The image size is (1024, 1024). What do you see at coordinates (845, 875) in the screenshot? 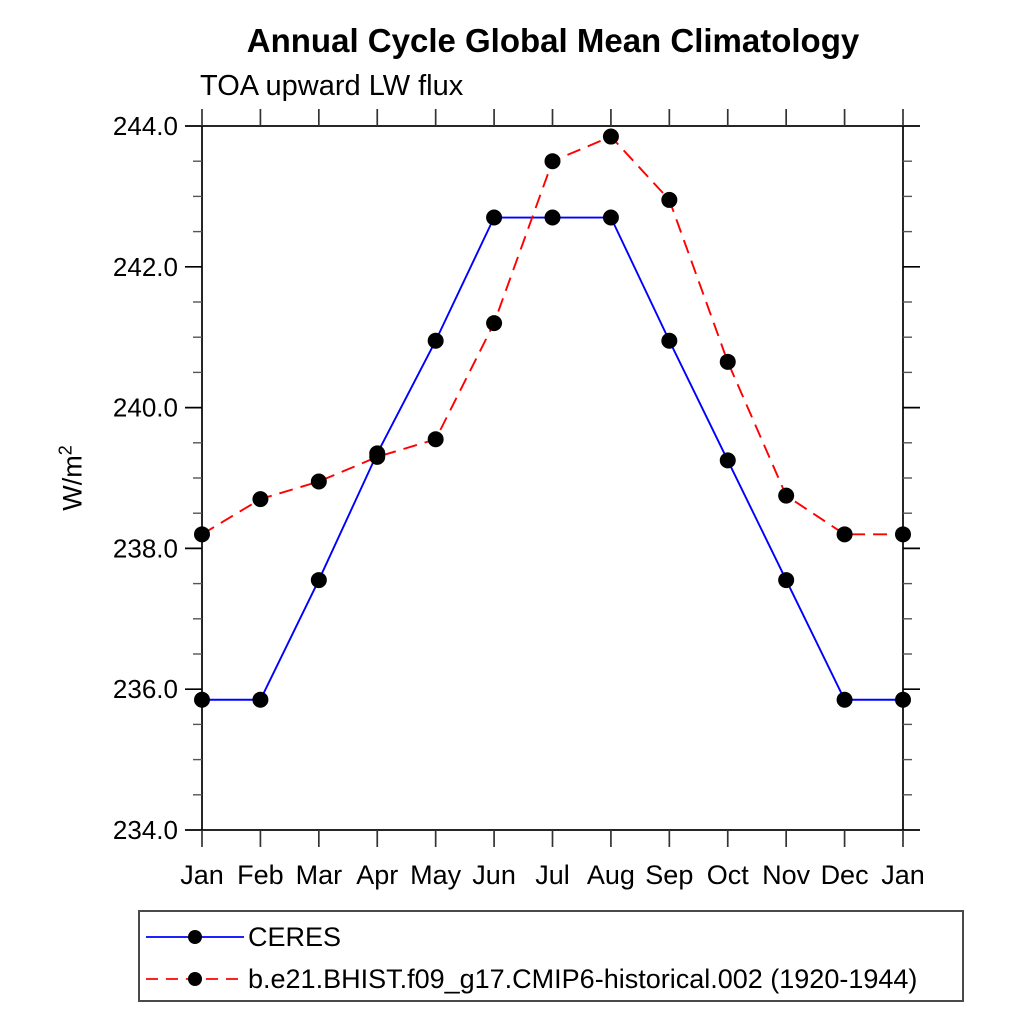
I see `x-tick-label: Dec` at bounding box center [845, 875].